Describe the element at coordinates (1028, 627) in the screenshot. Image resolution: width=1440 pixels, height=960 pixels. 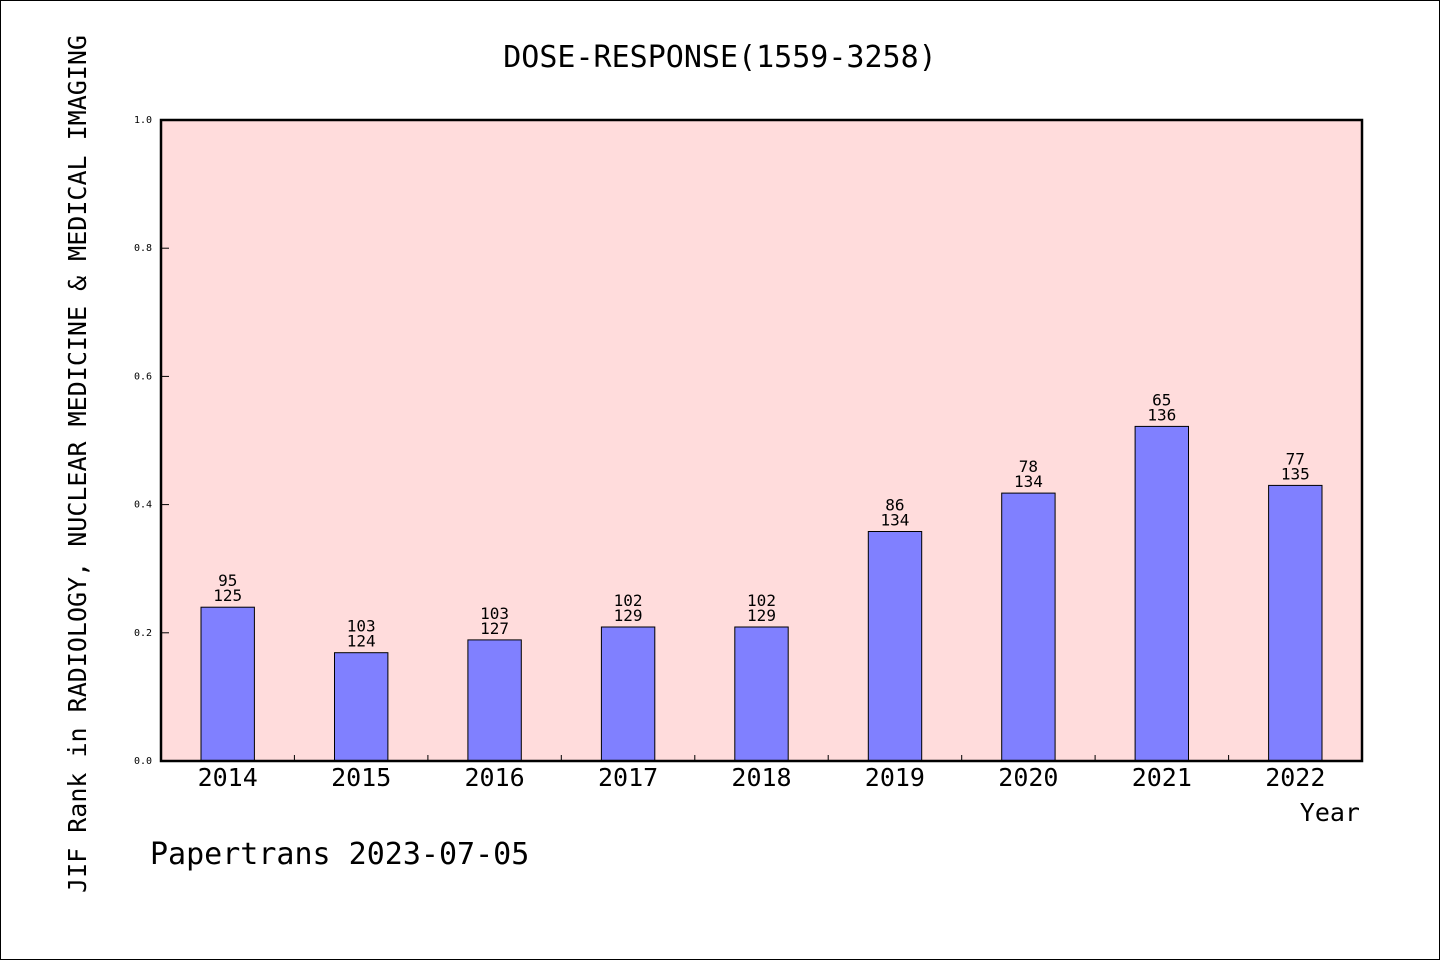
I see `bar-2020` at that location.